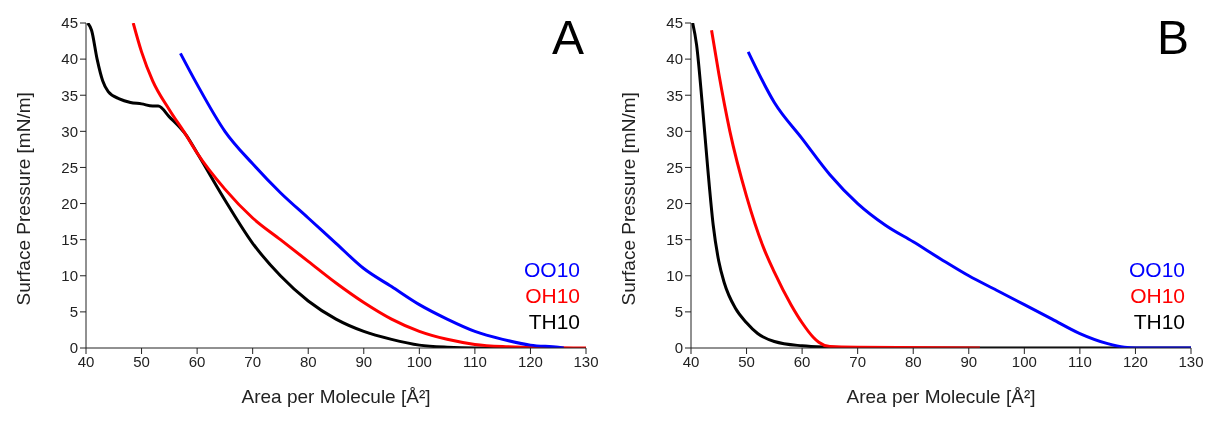  Describe the element at coordinates (567, 37) in the screenshot. I see `chart-title: A` at that location.